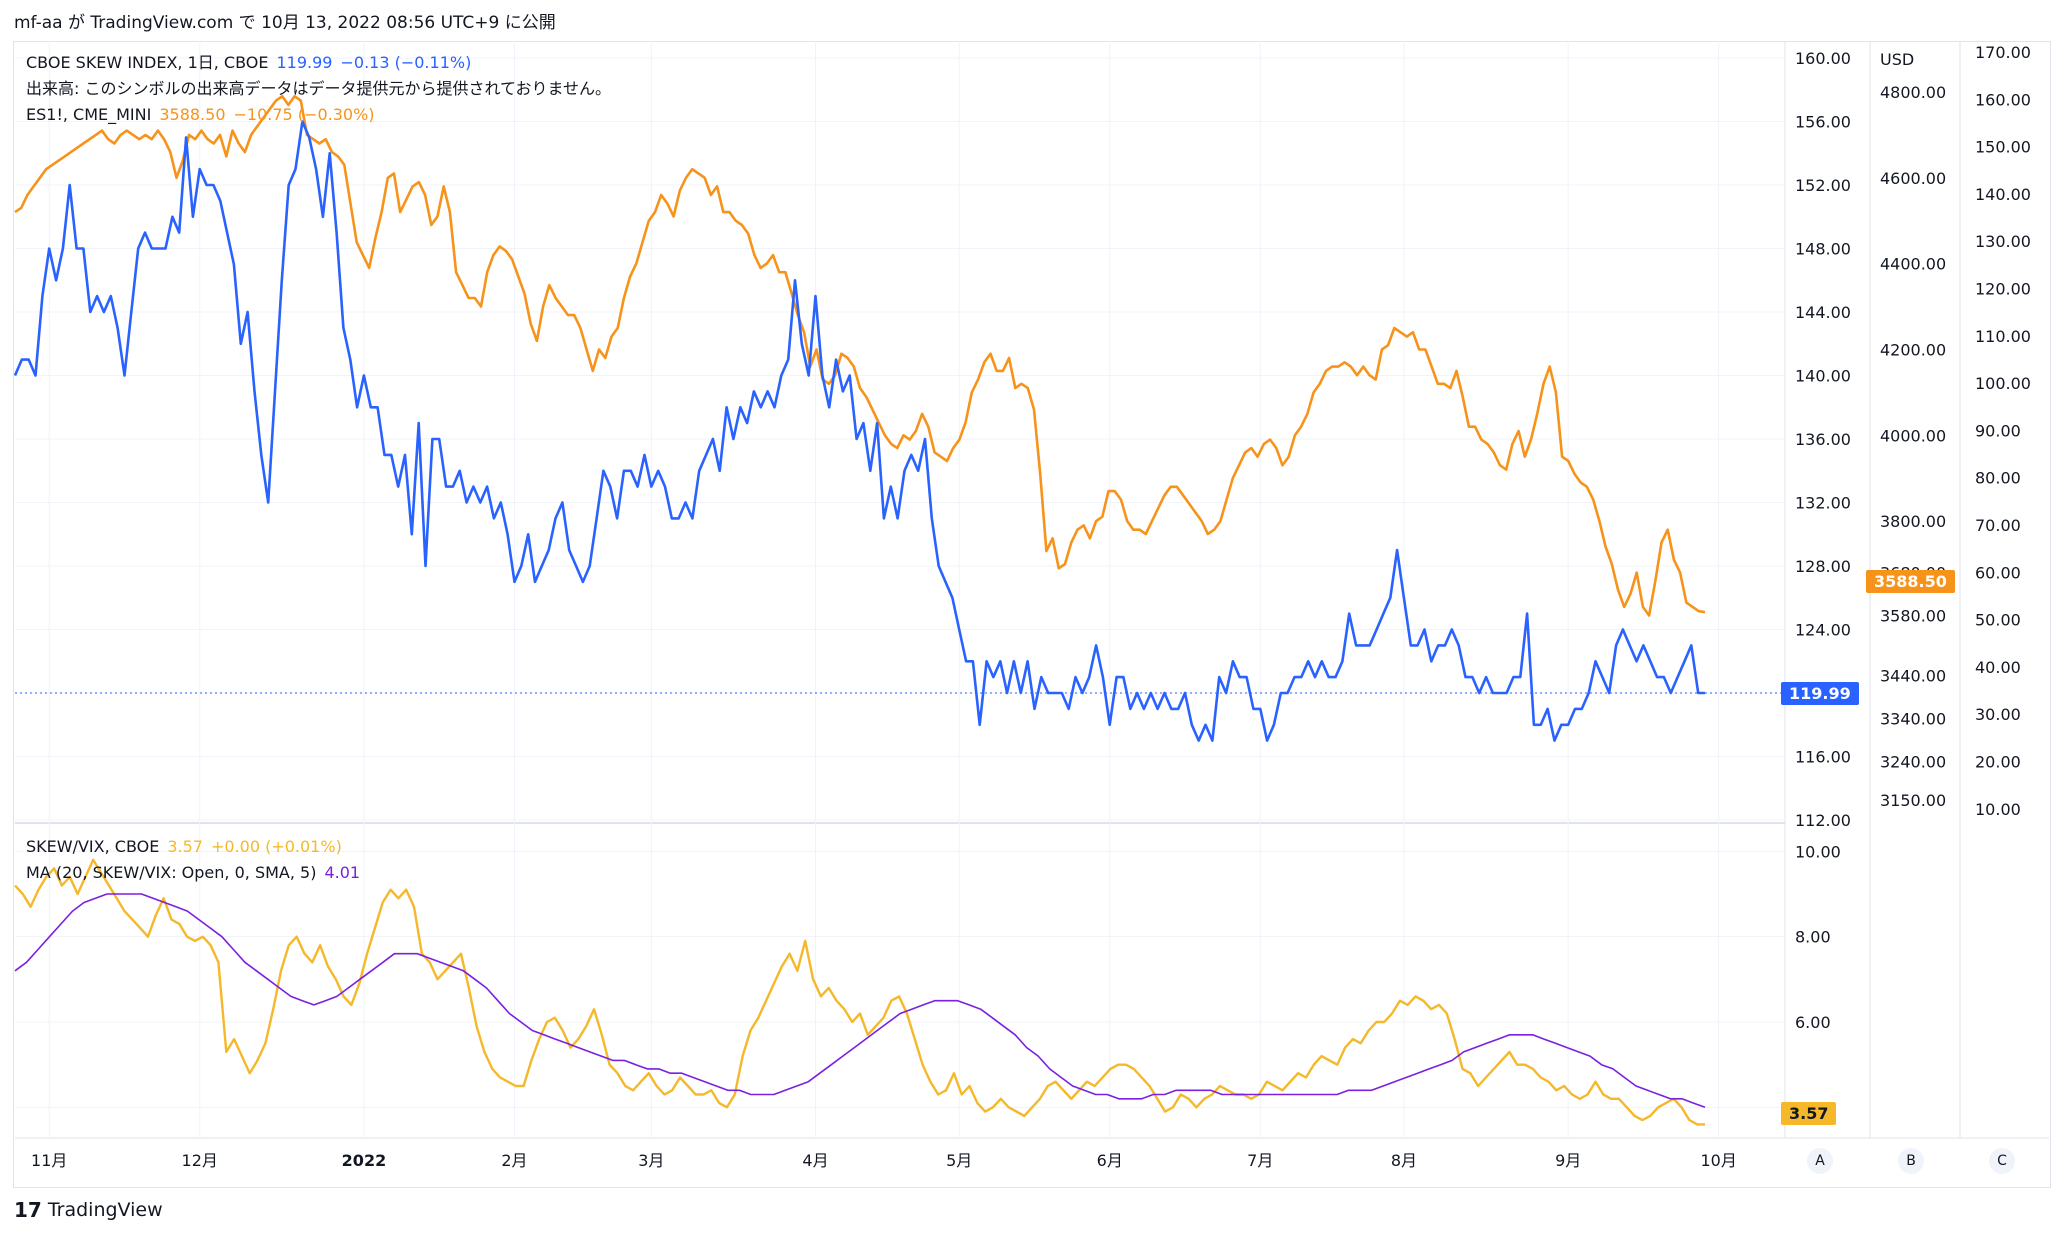  Describe the element at coordinates (1998, 667) in the screenshot. I see `c-tick-label: 40.00` at that location.